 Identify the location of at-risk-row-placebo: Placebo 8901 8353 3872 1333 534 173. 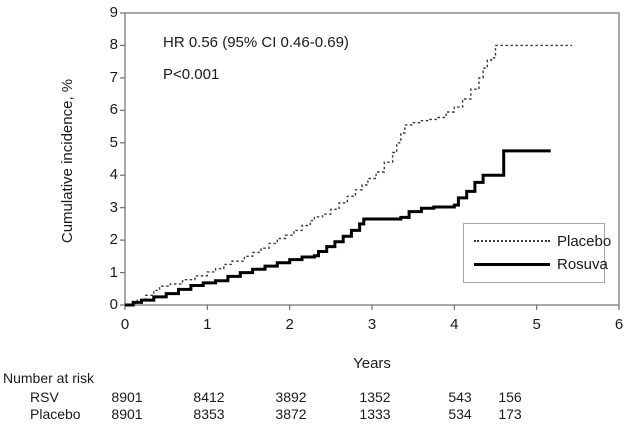
(315, 414).